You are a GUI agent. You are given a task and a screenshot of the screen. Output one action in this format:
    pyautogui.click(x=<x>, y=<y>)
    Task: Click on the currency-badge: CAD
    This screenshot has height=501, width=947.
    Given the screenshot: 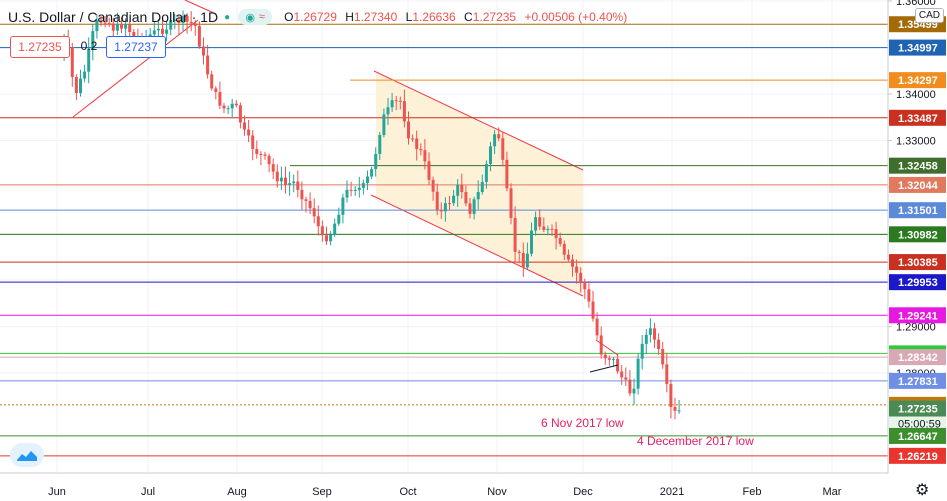 What is the action you would take?
    pyautogui.click(x=929, y=15)
    